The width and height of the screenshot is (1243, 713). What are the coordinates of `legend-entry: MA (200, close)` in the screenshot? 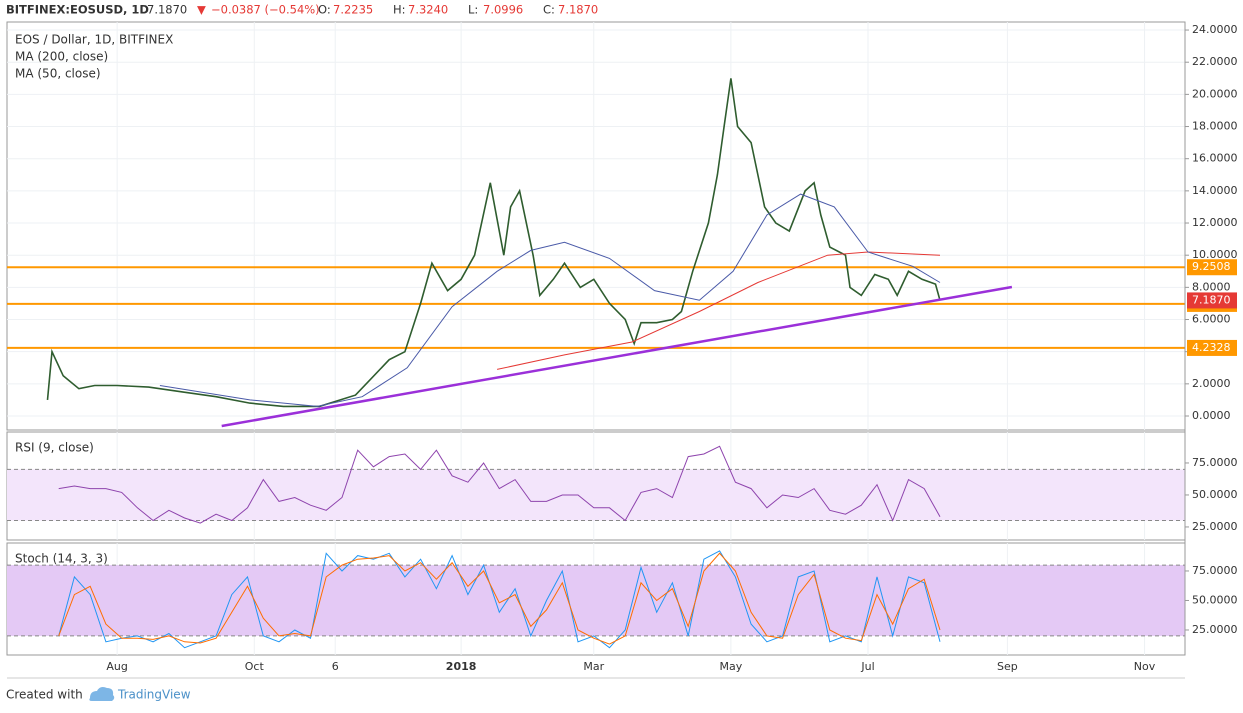 It's located at (61, 57).